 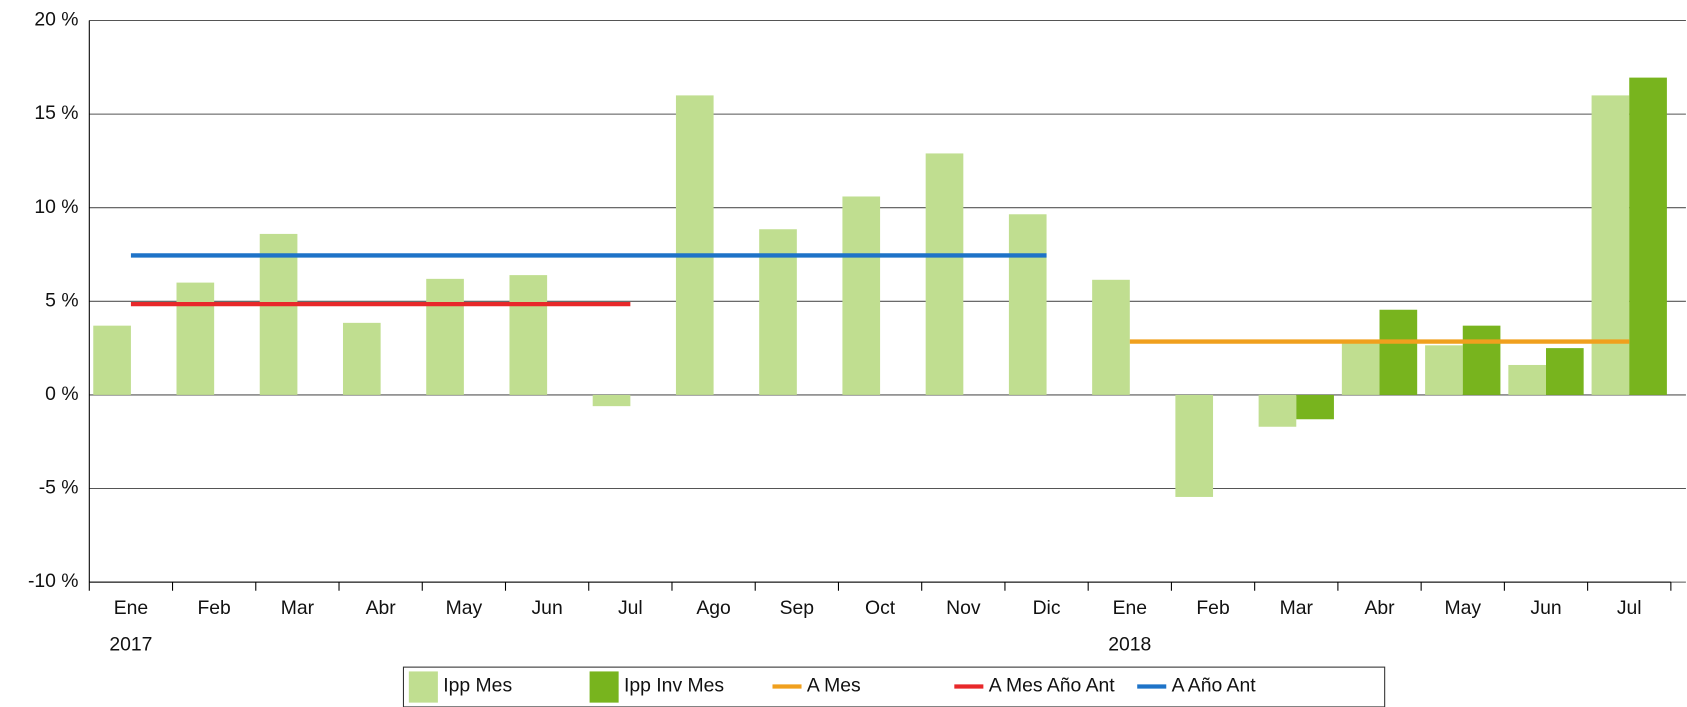 I want to click on legend-label: A Mes, so click(x=834, y=686).